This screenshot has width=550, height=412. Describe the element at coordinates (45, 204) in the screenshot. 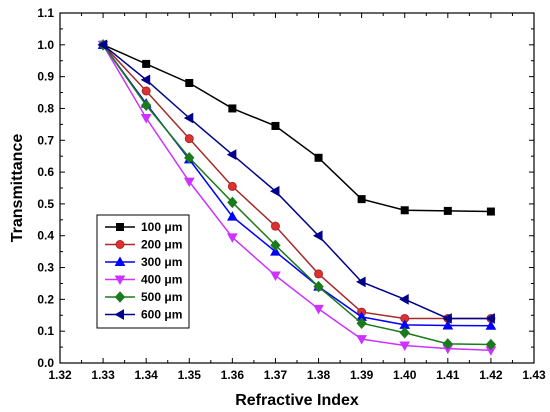

I see `y-tick-label: 0.5` at that location.